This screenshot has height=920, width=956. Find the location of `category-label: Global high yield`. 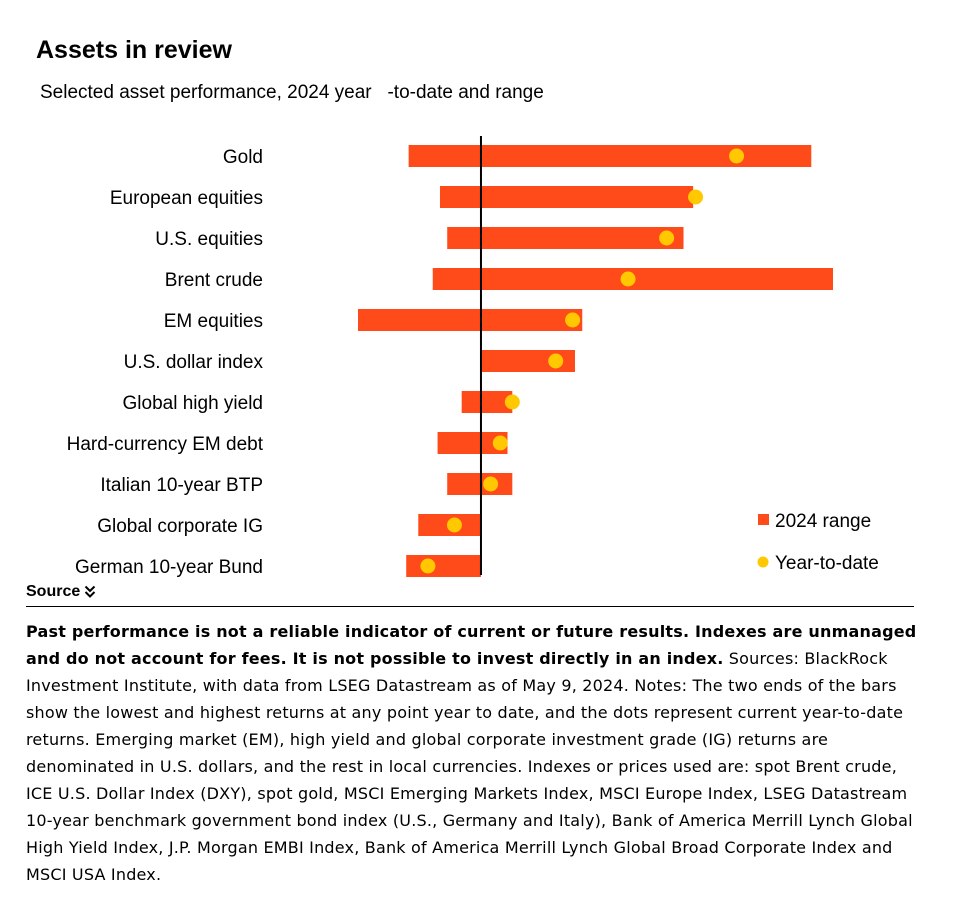

category-label: Global high yield is located at coordinates (193, 403).